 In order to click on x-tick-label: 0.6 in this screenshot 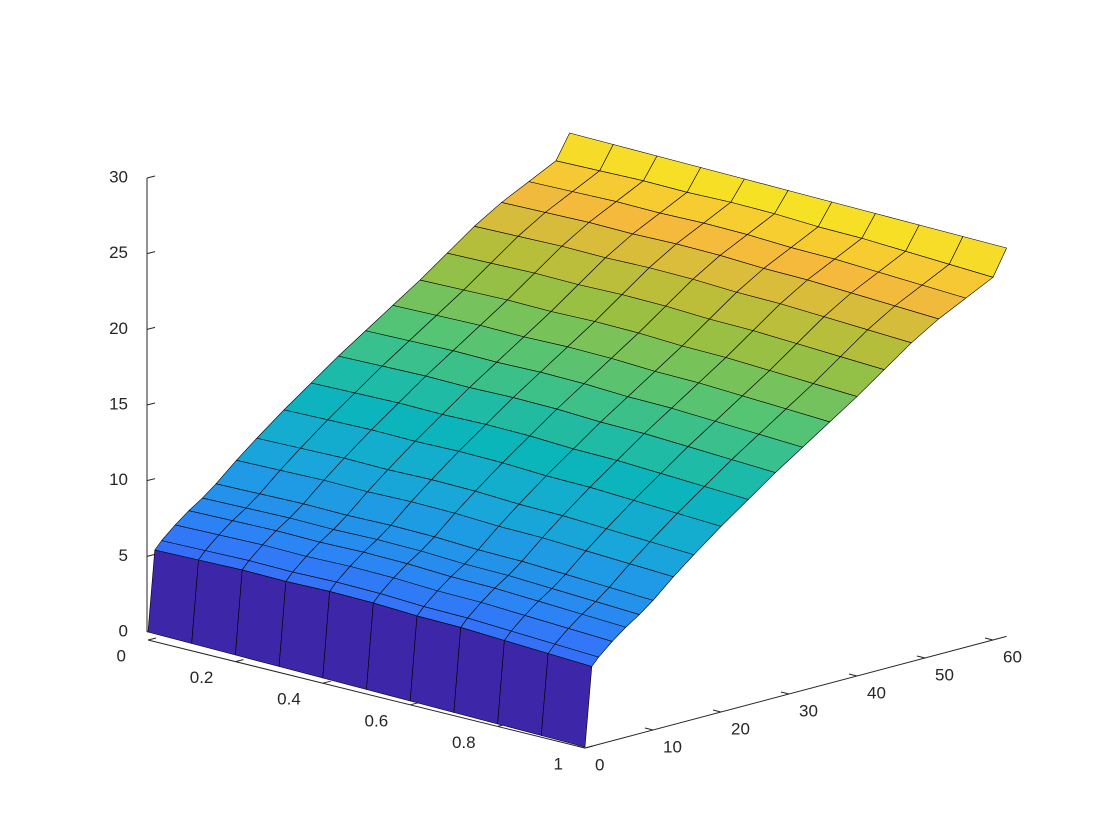, I will do `click(377, 720)`.